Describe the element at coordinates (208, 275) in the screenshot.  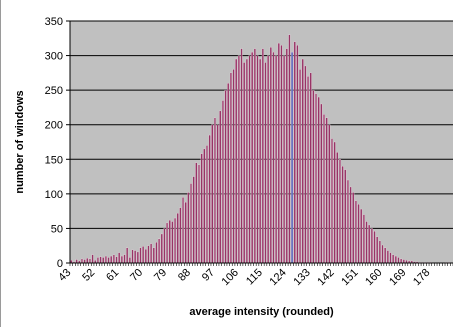
I see `x-tick-label: 97` at that location.